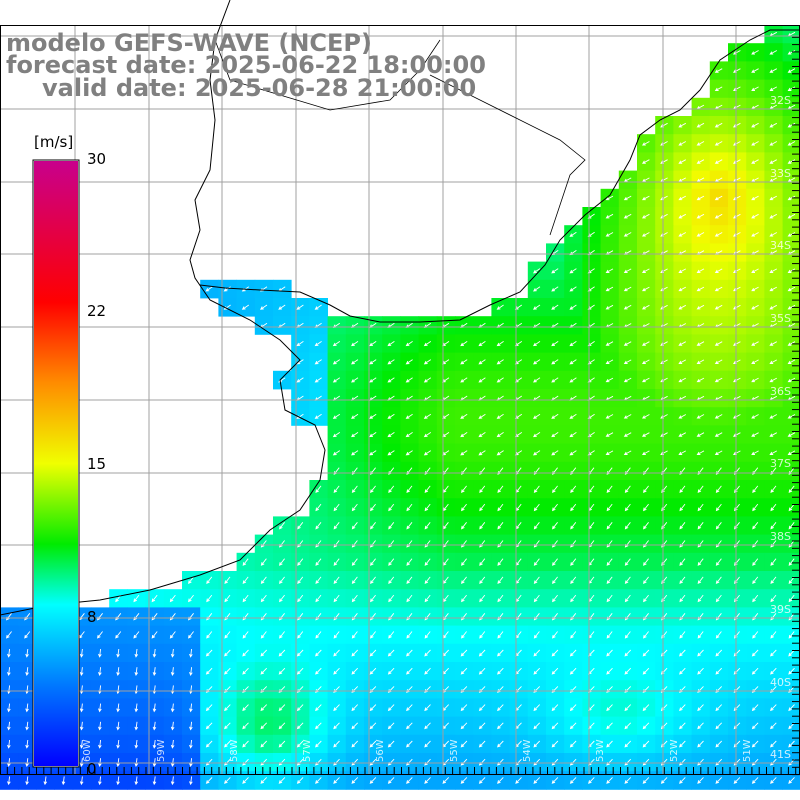 The image size is (800, 800). Describe the element at coordinates (400, 137) in the screenshot. I see `border-line` at that location.